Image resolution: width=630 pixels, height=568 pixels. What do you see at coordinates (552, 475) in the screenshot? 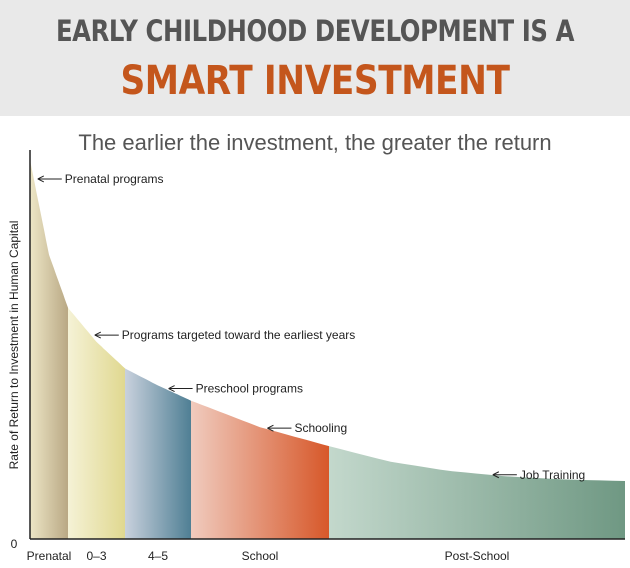
I see `annotation-label: Job Training` at bounding box center [552, 475].